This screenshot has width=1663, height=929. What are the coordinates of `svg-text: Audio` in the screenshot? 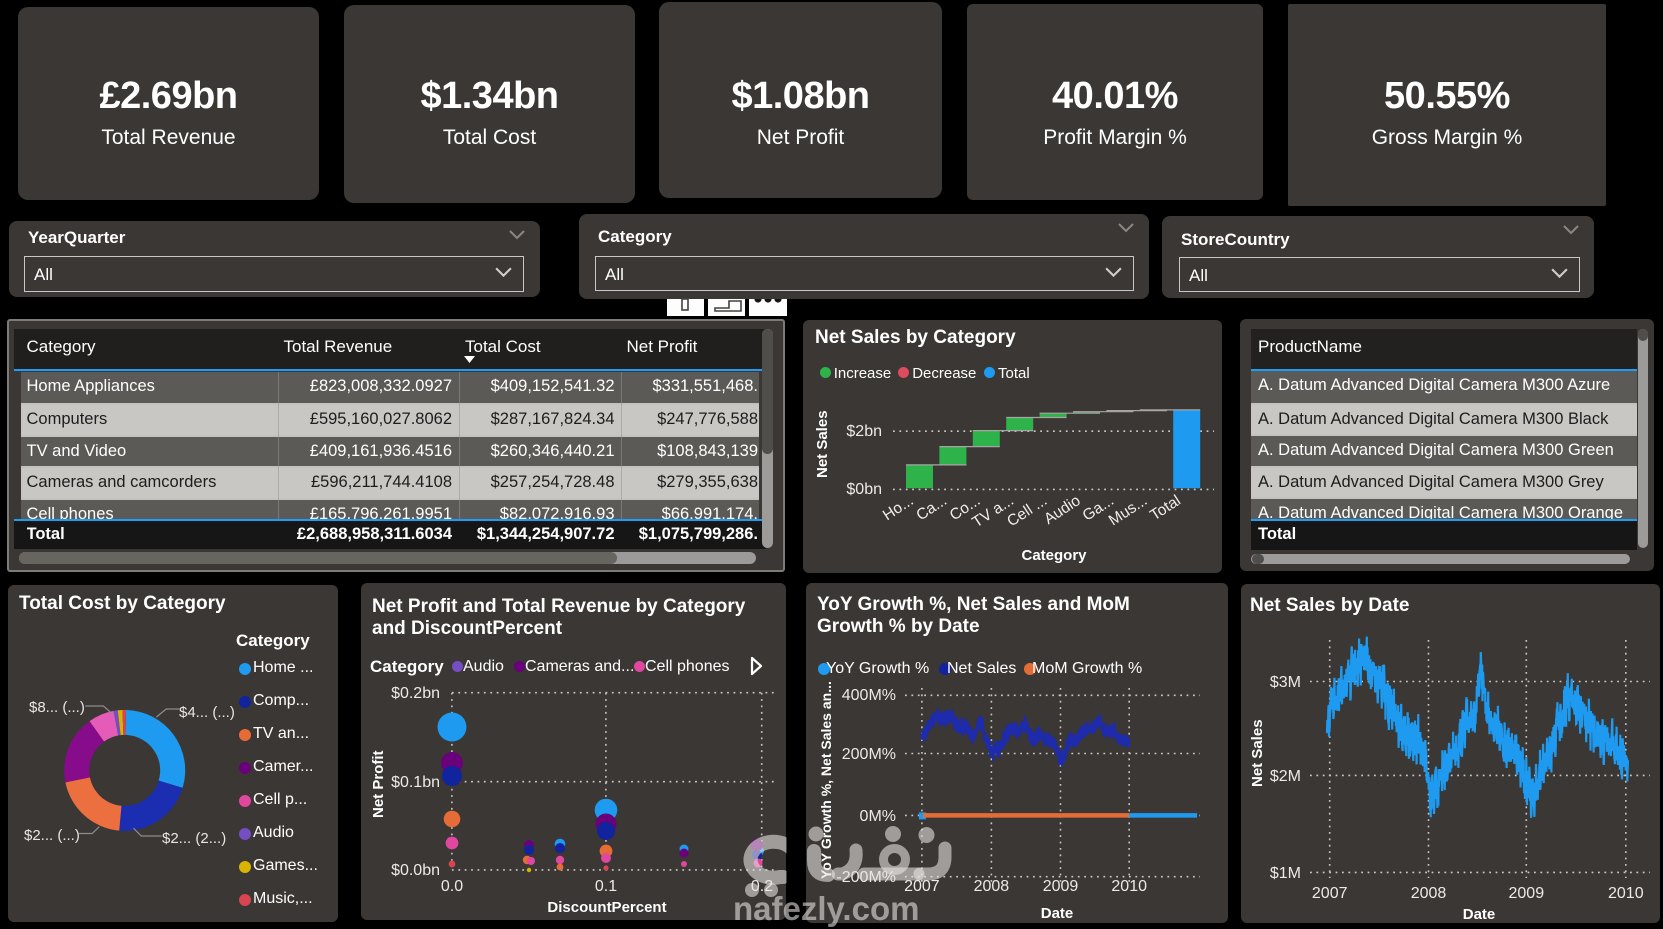 It's located at (1062, 510).